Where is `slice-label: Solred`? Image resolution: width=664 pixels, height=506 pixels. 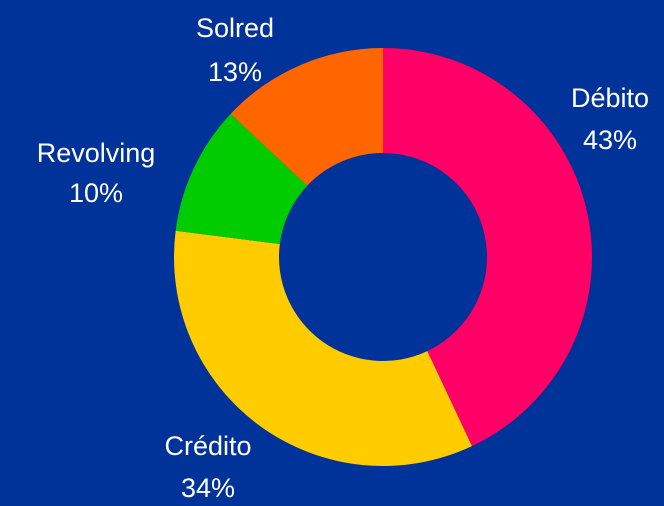 slice-label: Solred is located at coordinates (235, 28).